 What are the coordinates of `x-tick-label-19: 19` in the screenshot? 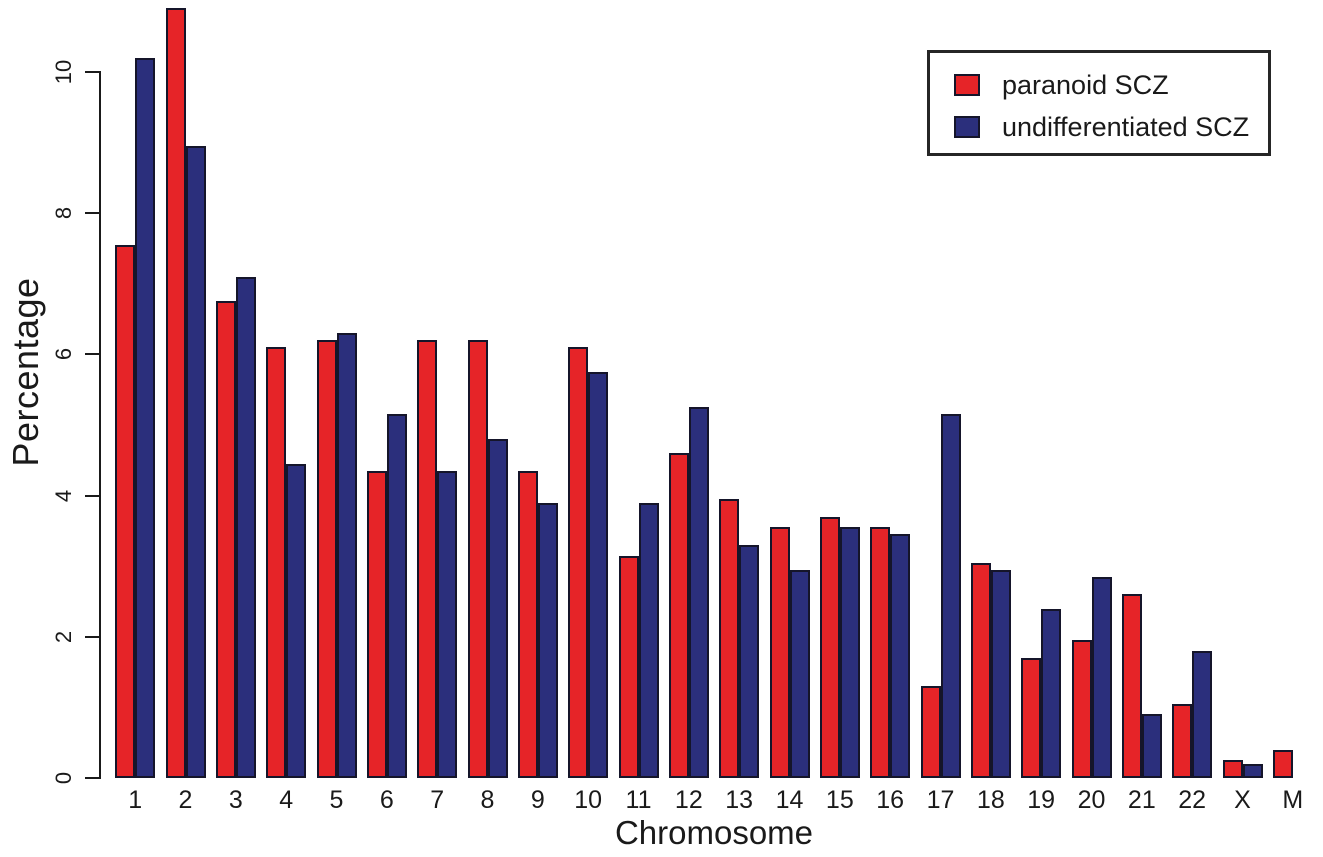 It's located at (1041, 800).